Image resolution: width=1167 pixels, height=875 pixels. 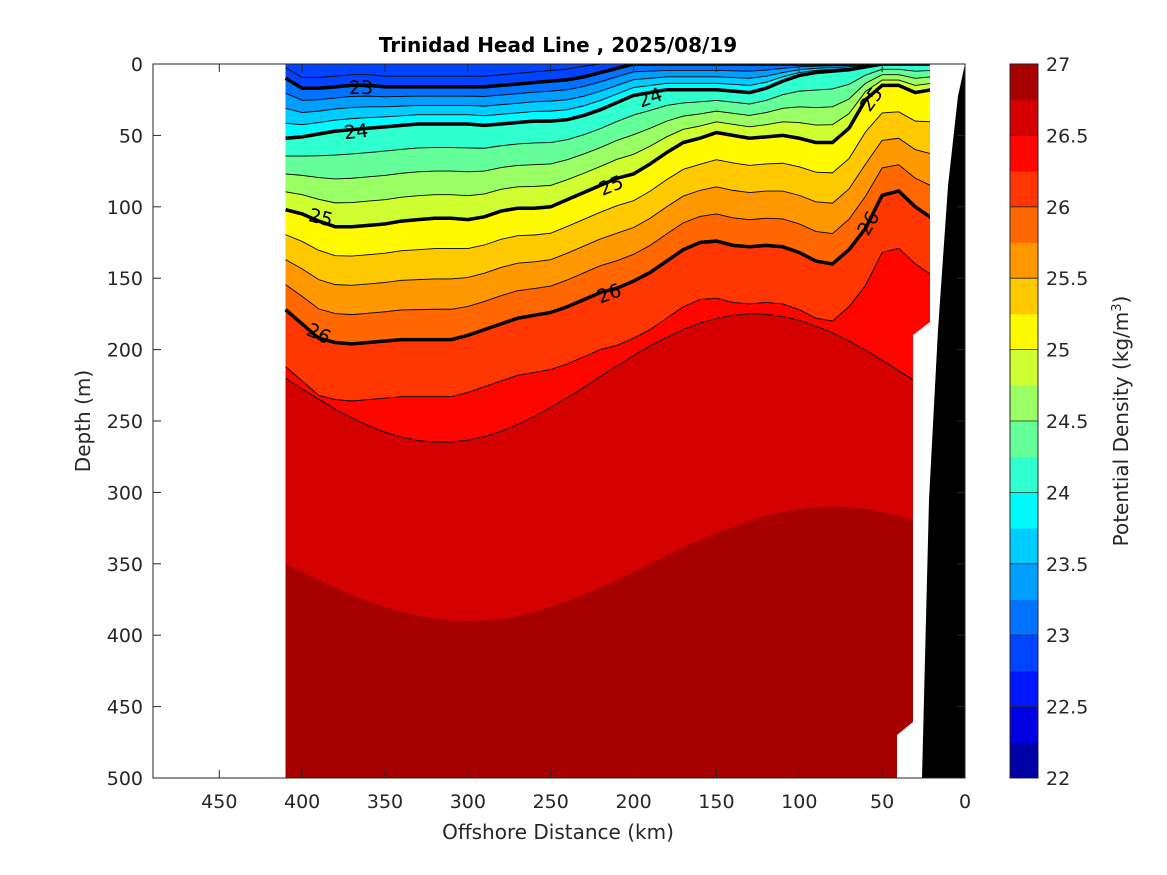 What do you see at coordinates (943, 421) in the screenshot?
I see `bathymetry` at bounding box center [943, 421].